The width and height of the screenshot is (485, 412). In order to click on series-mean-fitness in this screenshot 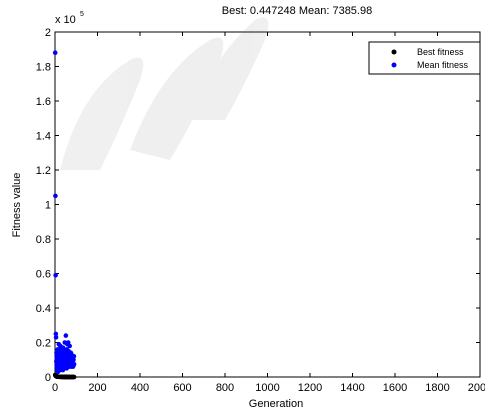, I will do `click(64, 212)`.